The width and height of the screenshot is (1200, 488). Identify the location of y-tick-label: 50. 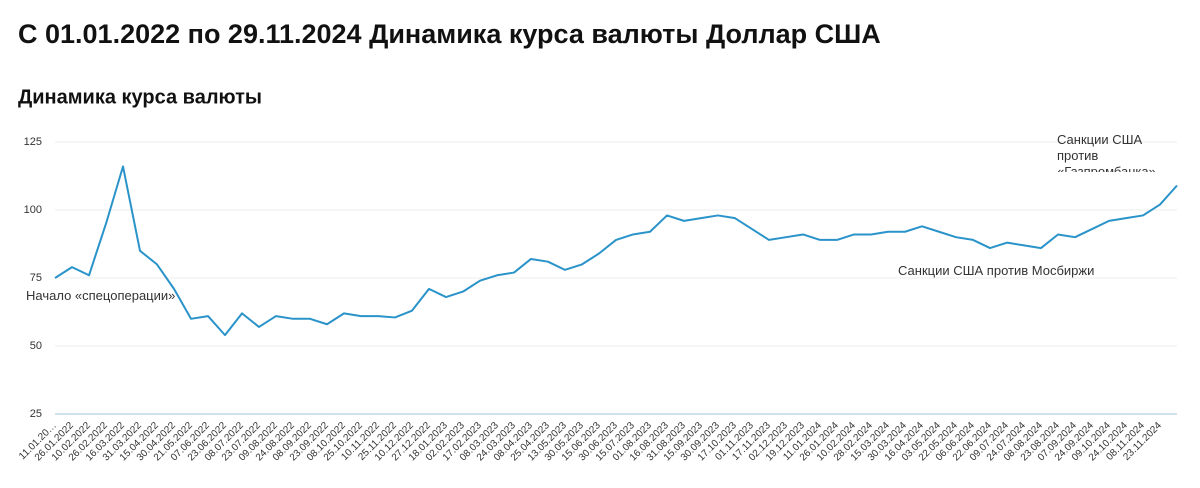
(36, 346).